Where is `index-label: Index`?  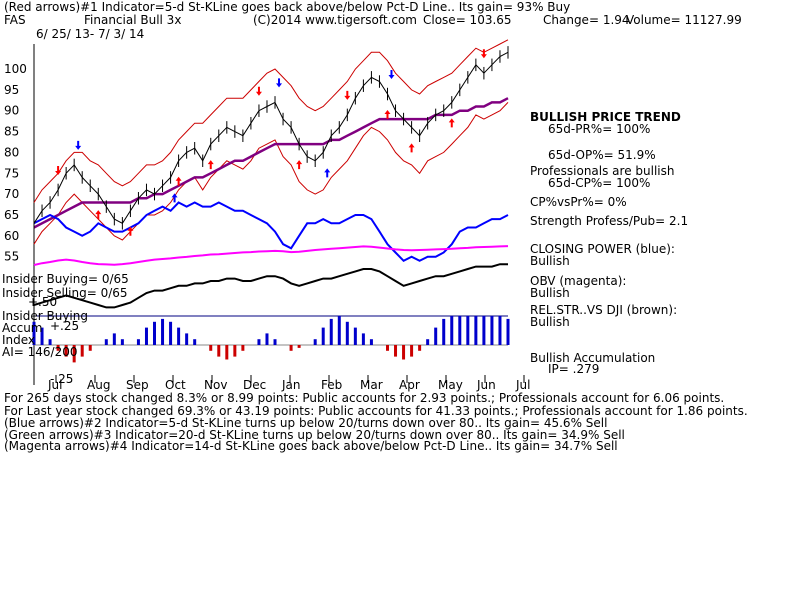
index-label: Index is located at coordinates (19, 340).